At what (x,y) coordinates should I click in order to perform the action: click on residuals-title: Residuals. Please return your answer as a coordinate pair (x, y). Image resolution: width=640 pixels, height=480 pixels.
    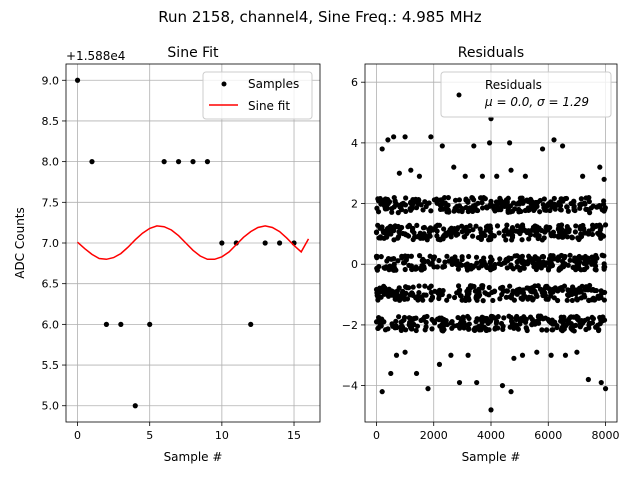
    Looking at the image, I should click on (491, 53).